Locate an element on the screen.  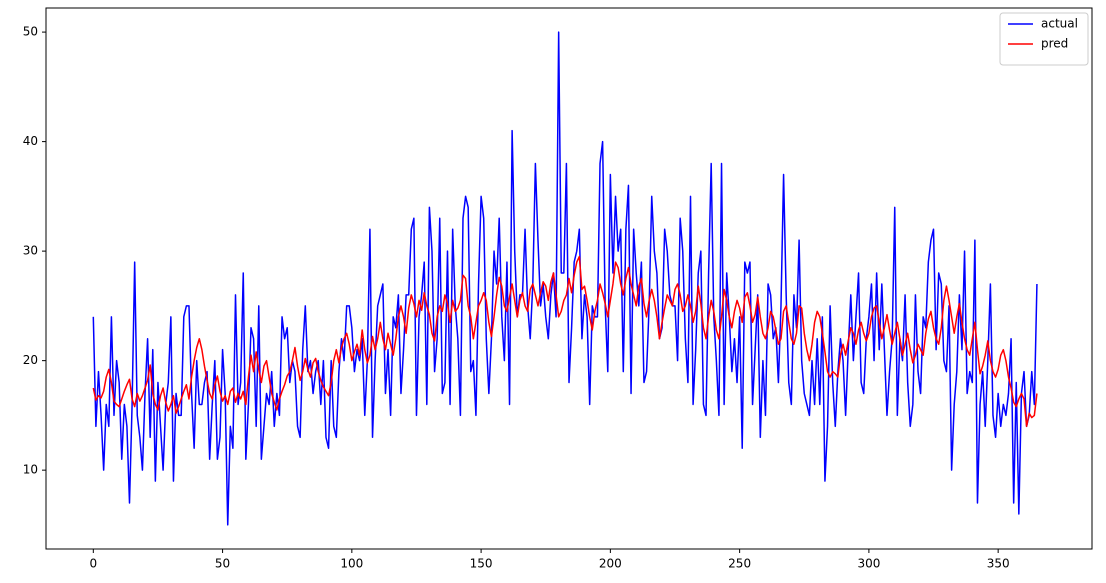
legend-box is located at coordinates (1044, 39).